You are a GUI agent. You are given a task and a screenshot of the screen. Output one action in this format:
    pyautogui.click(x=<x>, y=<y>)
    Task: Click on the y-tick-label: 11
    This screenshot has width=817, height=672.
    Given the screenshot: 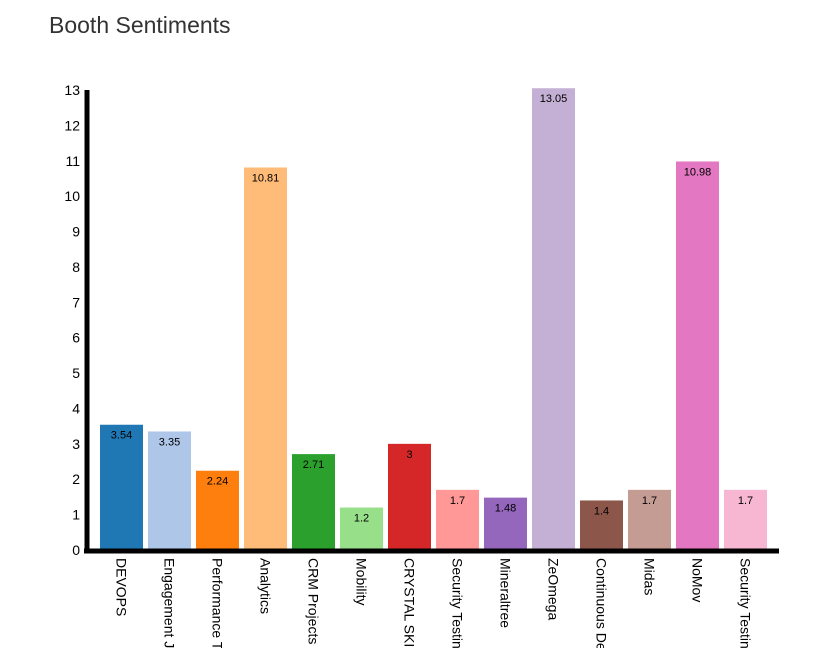 What is the action you would take?
    pyautogui.click(x=72, y=161)
    